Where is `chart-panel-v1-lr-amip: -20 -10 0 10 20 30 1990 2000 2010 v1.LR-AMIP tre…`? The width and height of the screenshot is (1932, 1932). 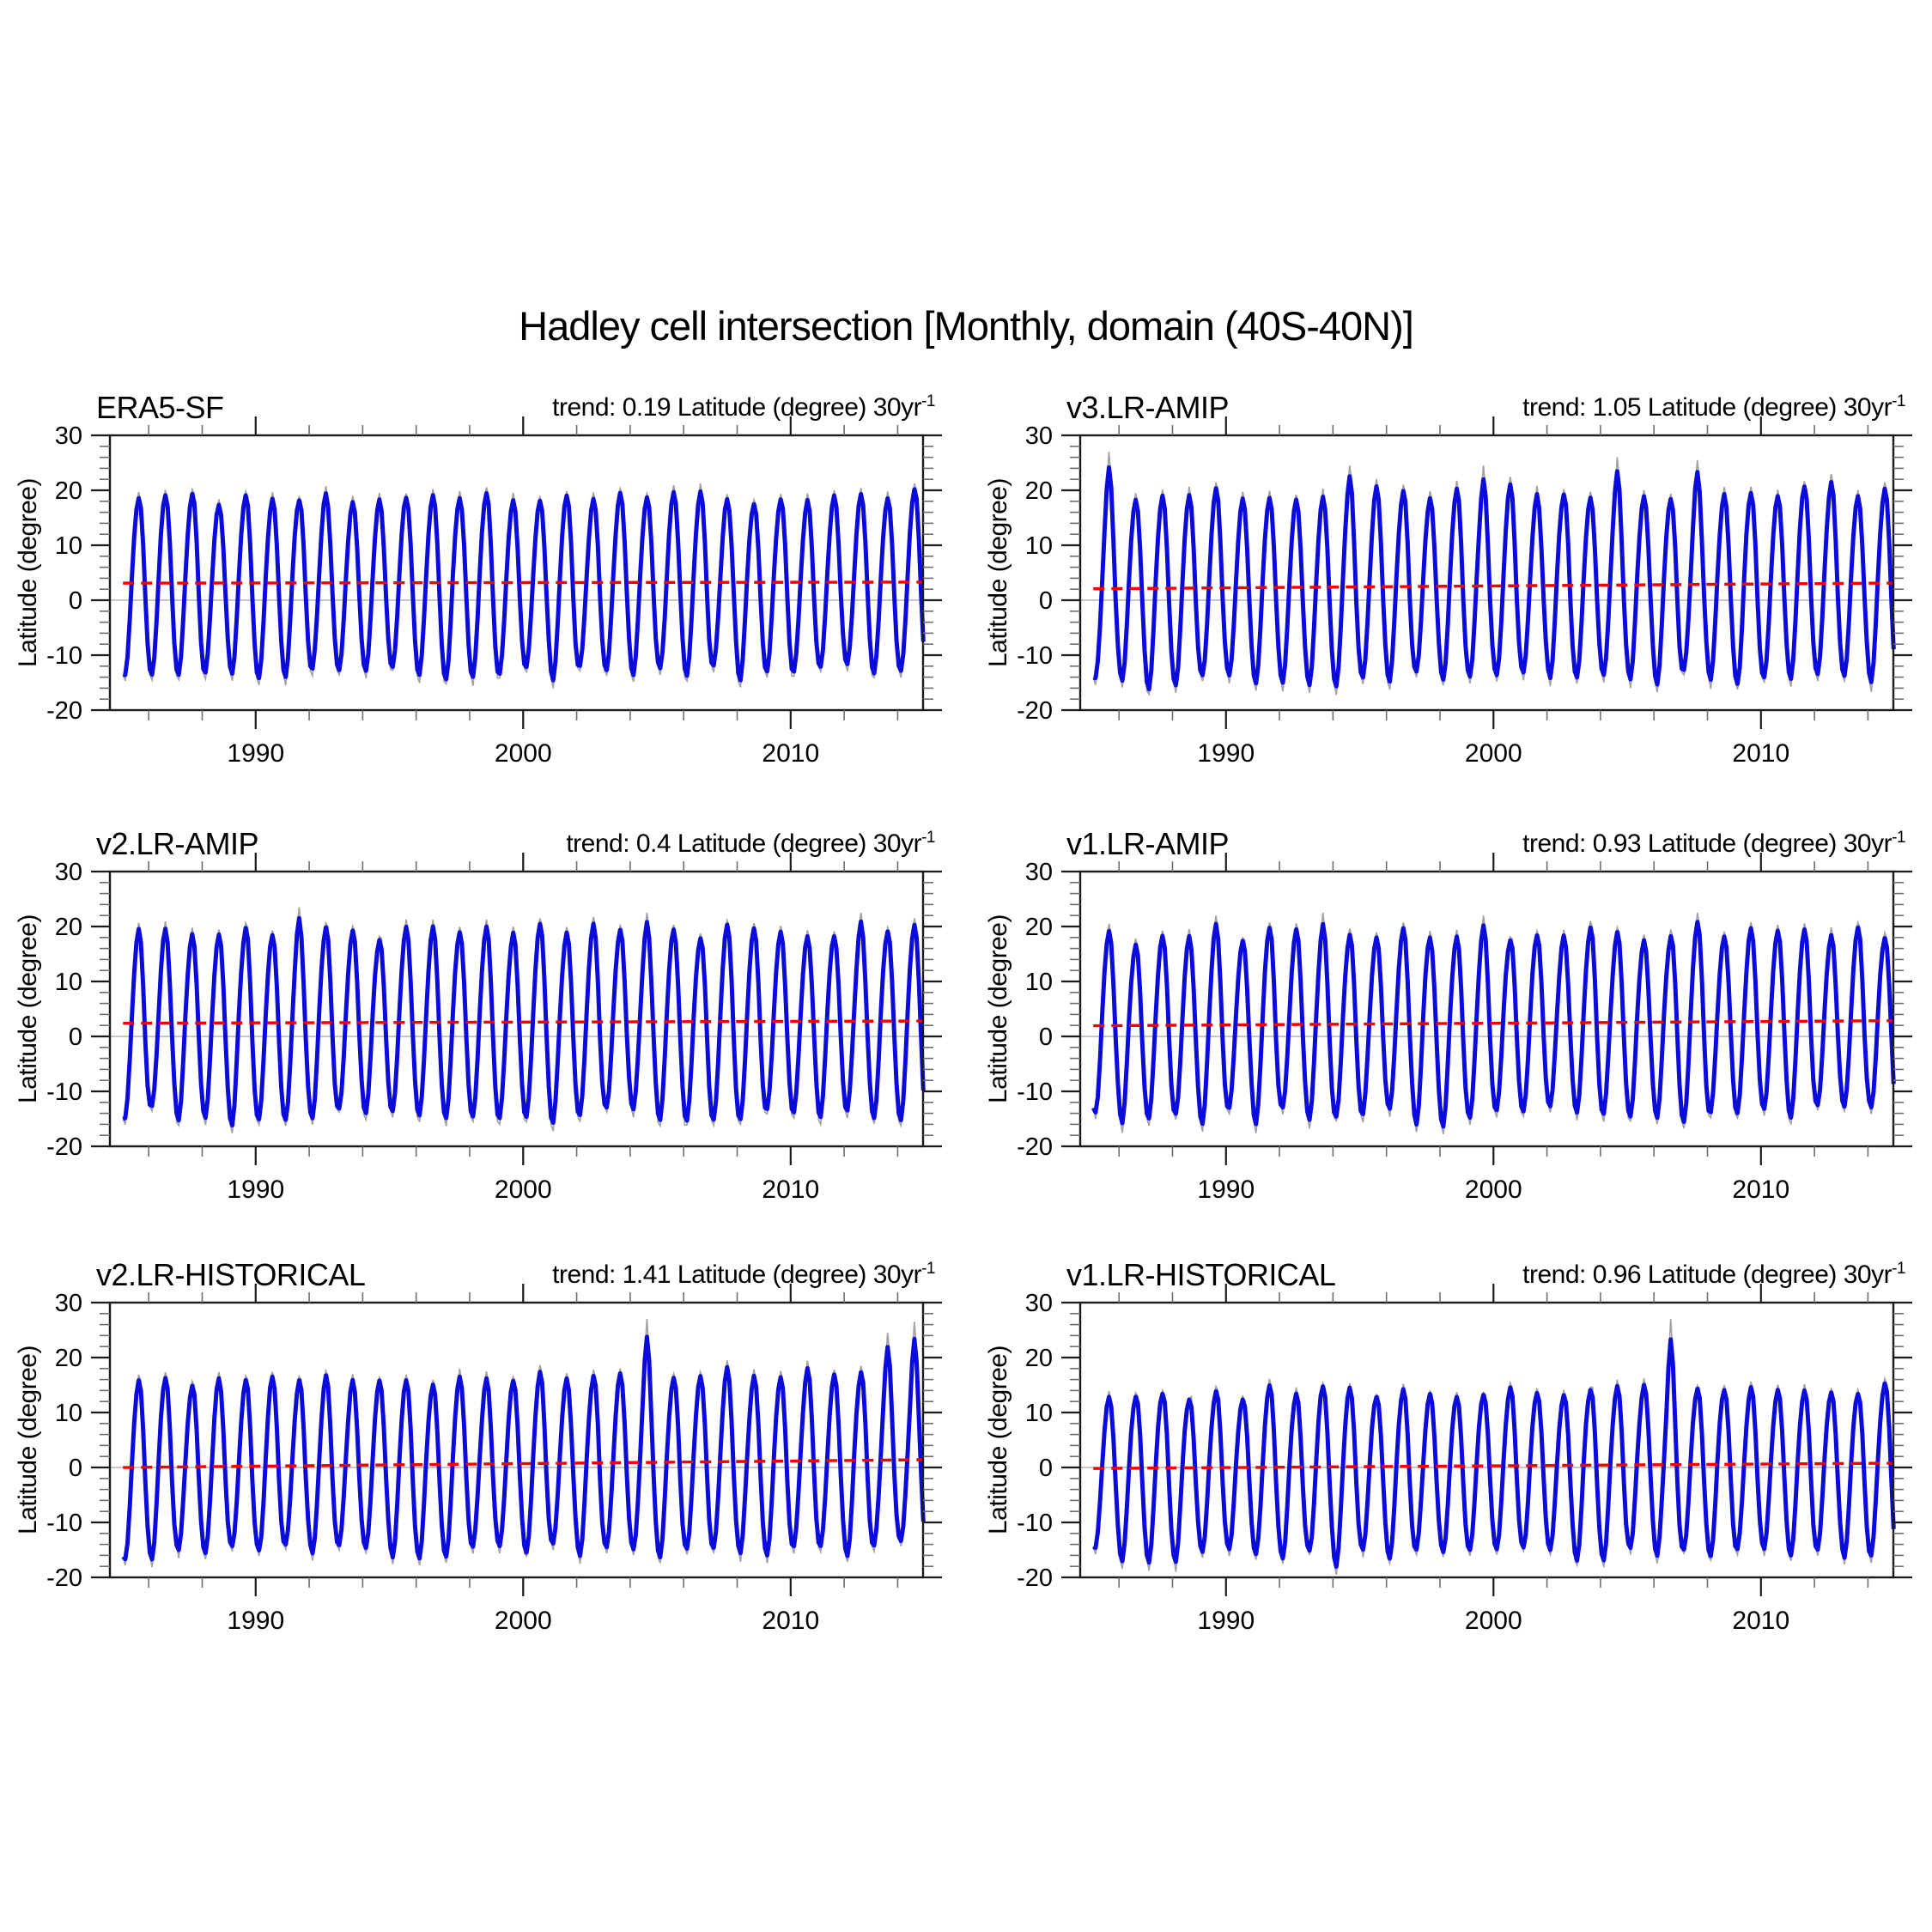
chart-panel-v1-lr-amip: -20 -10 0 10 20 30 1990 2000 2010 v1.LR-AMIP tre… is located at coordinates (1451, 1008).